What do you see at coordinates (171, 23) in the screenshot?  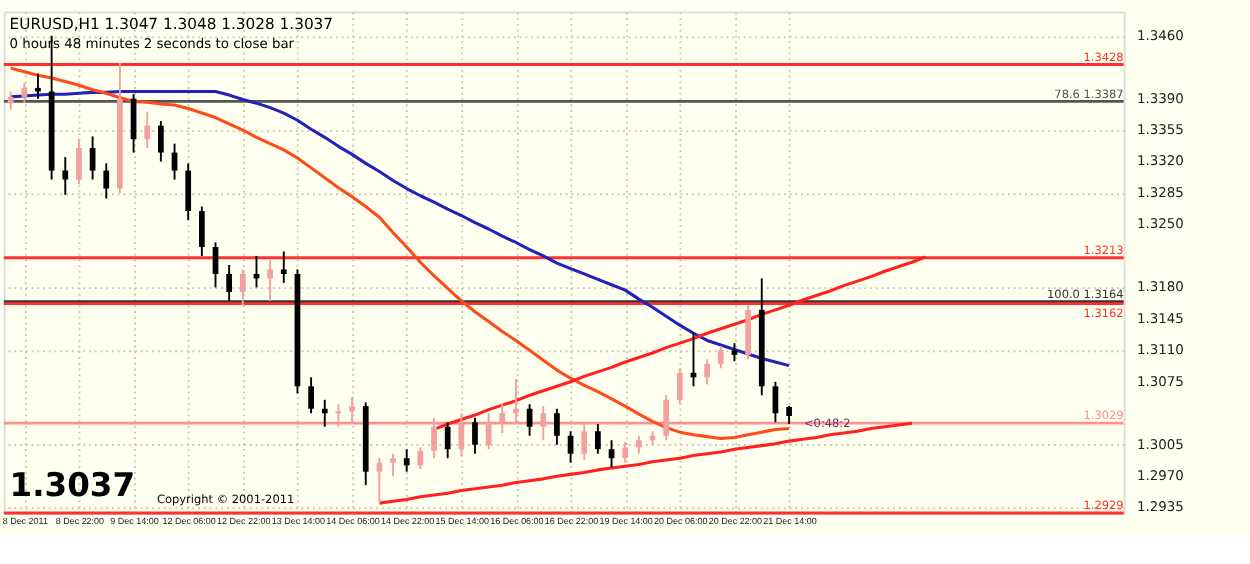 I see `annotation: EURUSD,H1 1.3047 1.3048 1.3028 1.3037` at bounding box center [171, 23].